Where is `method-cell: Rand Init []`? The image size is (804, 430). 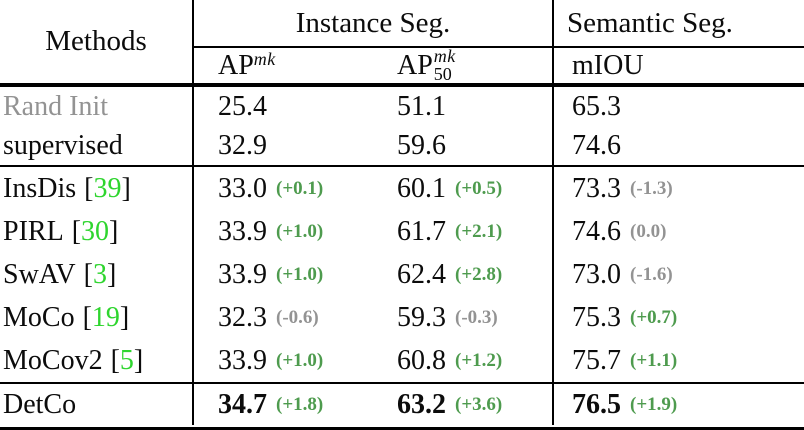
method-cell: Rand Init [] is located at coordinates (97, 106).